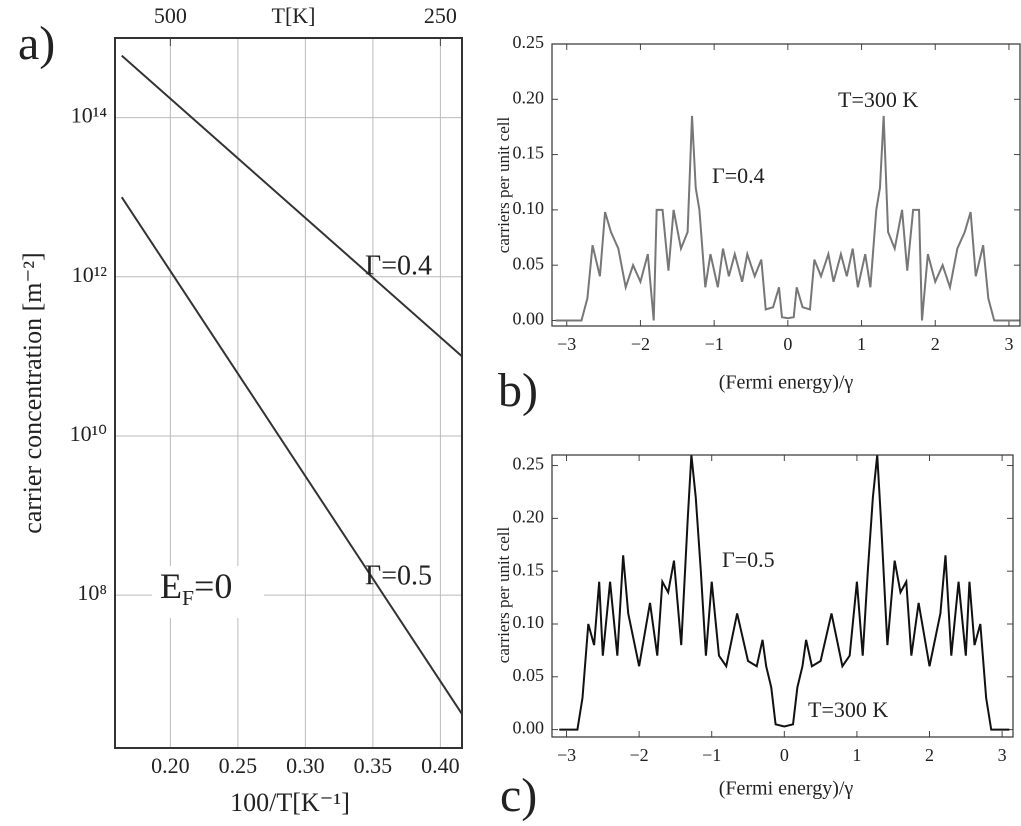 This screenshot has height=826, width=1021. What do you see at coordinates (170, 15) in the screenshot?
I see `x2-tick-label: 500` at bounding box center [170, 15].